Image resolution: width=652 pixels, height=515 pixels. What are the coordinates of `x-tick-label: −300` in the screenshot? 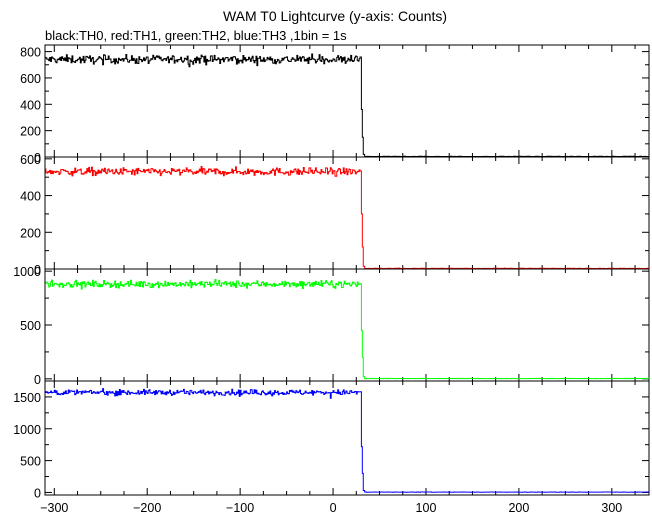 It's located at (54, 508).